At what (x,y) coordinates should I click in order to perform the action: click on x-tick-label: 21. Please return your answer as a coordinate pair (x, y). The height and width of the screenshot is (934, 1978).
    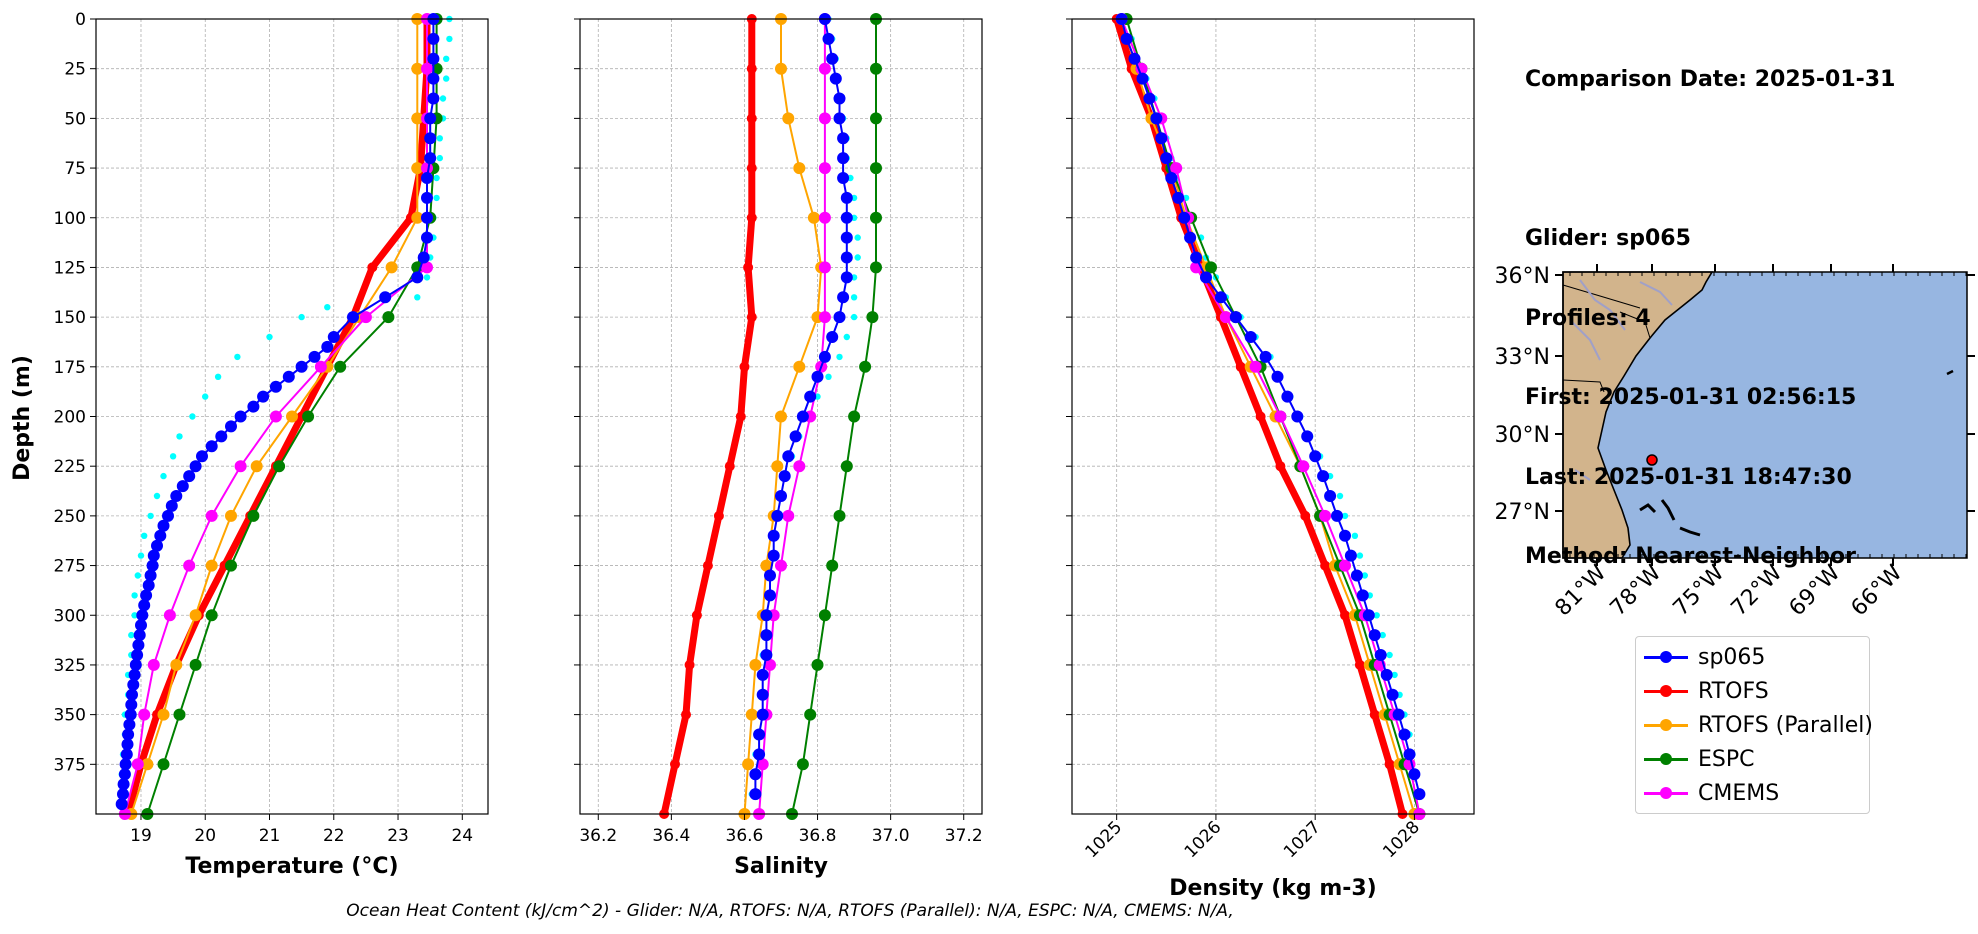
    Looking at the image, I should click on (270, 836).